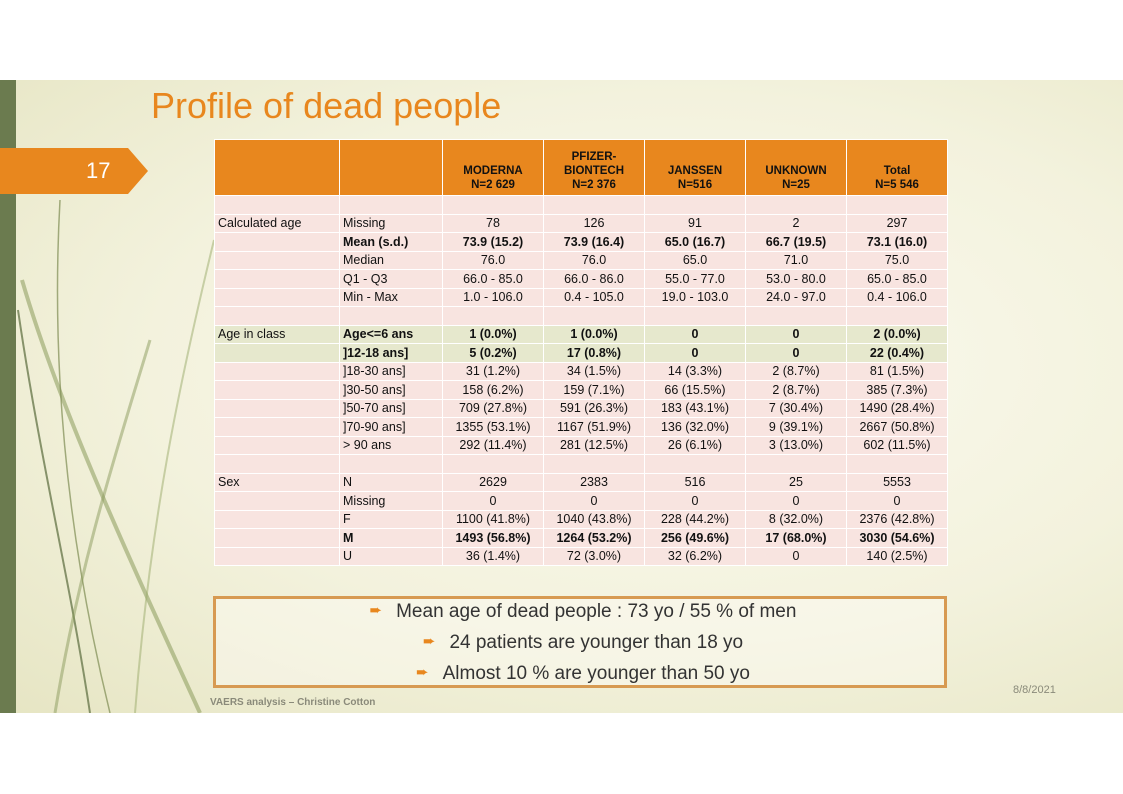 Image resolution: width=1123 pixels, height=794 pixels. What do you see at coordinates (796, 223) in the screenshot?
I see `table-cell: 2` at bounding box center [796, 223].